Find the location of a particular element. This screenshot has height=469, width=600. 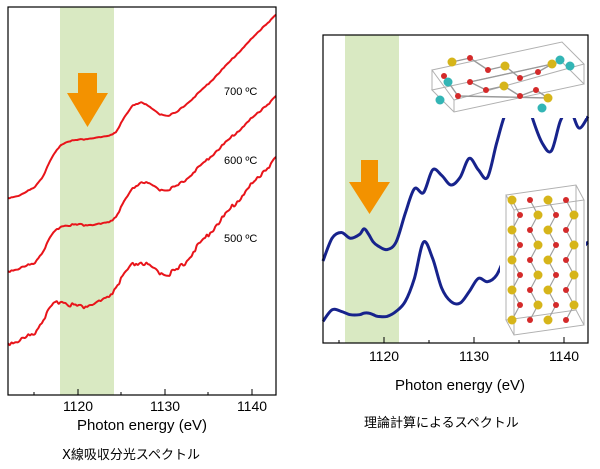

left-down-arrow-icon is located at coordinates (87, 100).